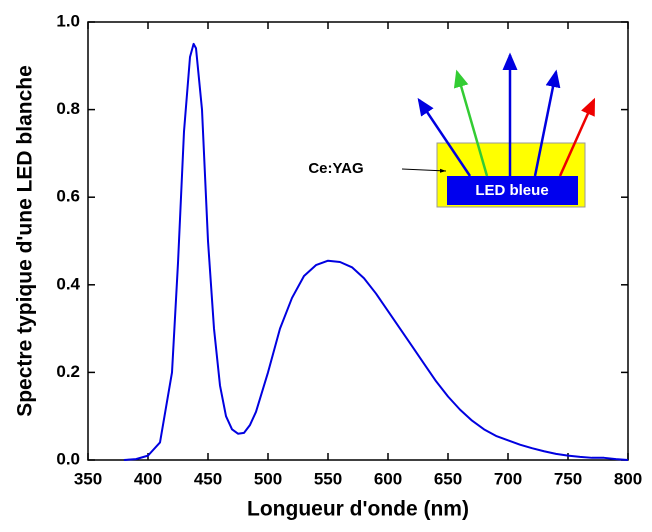  What do you see at coordinates (68, 283) in the screenshot?
I see `y-tick-label: 0.4` at bounding box center [68, 283].